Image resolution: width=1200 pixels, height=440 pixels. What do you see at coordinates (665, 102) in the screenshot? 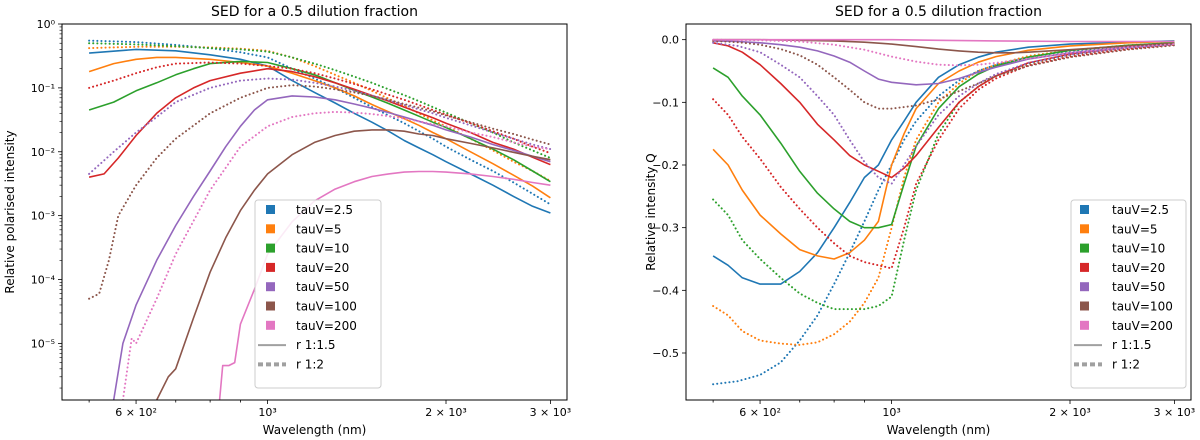
I see `y-tick-label: −0.1` at bounding box center [665, 102].